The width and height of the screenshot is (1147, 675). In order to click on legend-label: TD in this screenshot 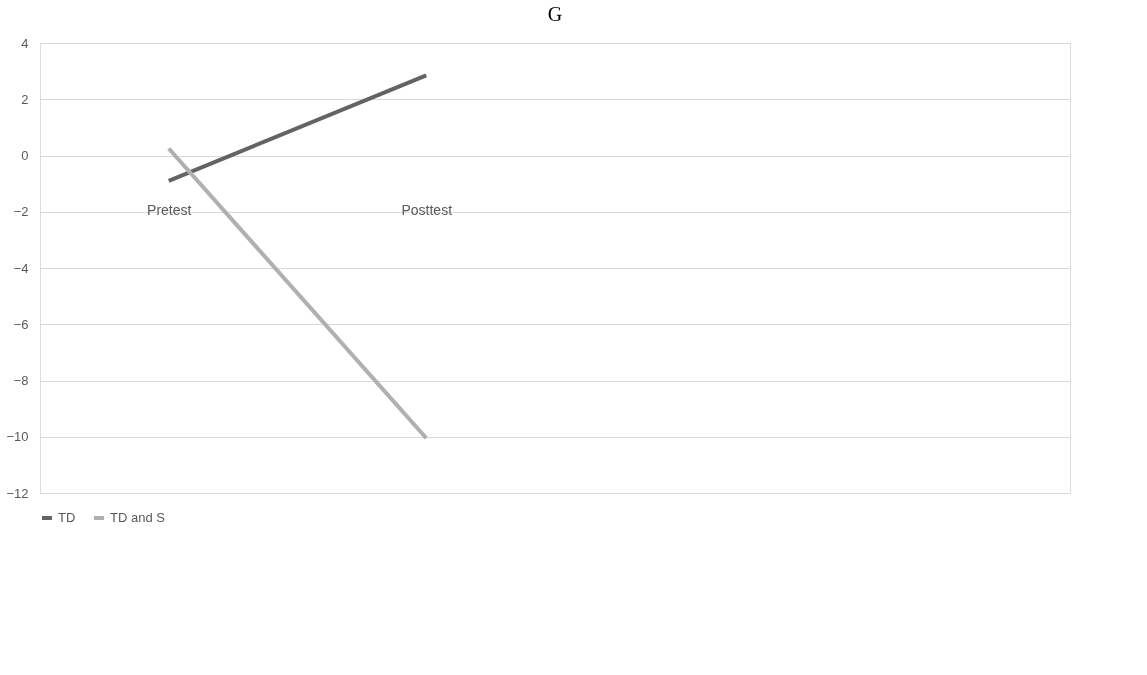, I will do `click(67, 517)`.